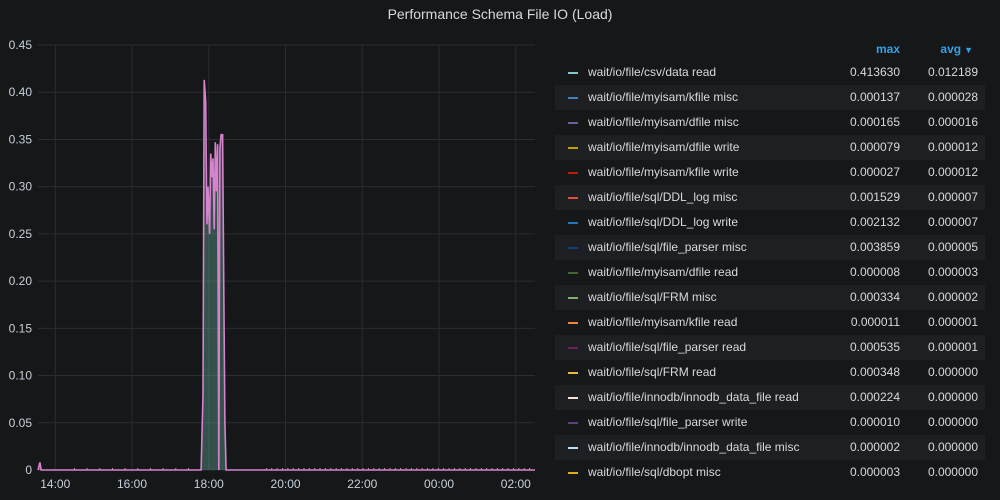 This screenshot has height=500, width=1000. What do you see at coordinates (55, 484) in the screenshot?
I see `x-tick-label: 14:00` at bounding box center [55, 484].